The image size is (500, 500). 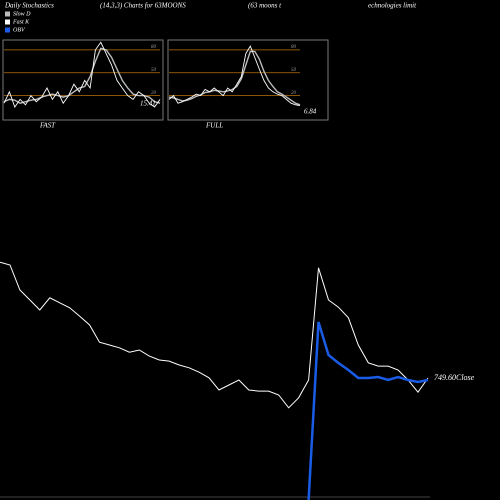 What do you see at coordinates (214, 126) in the screenshot?
I see `panel-label: FULL` at bounding box center [214, 126].